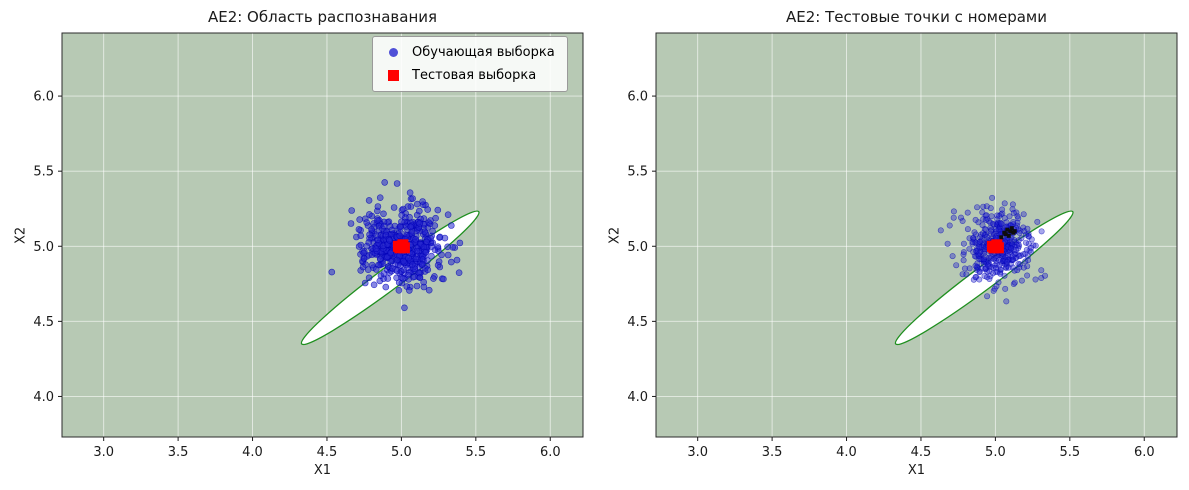 Image resolution: width=1189 pixels, height=490 pixels. I want to click on legend-label-test: Тестовая выборка, so click(474, 75).